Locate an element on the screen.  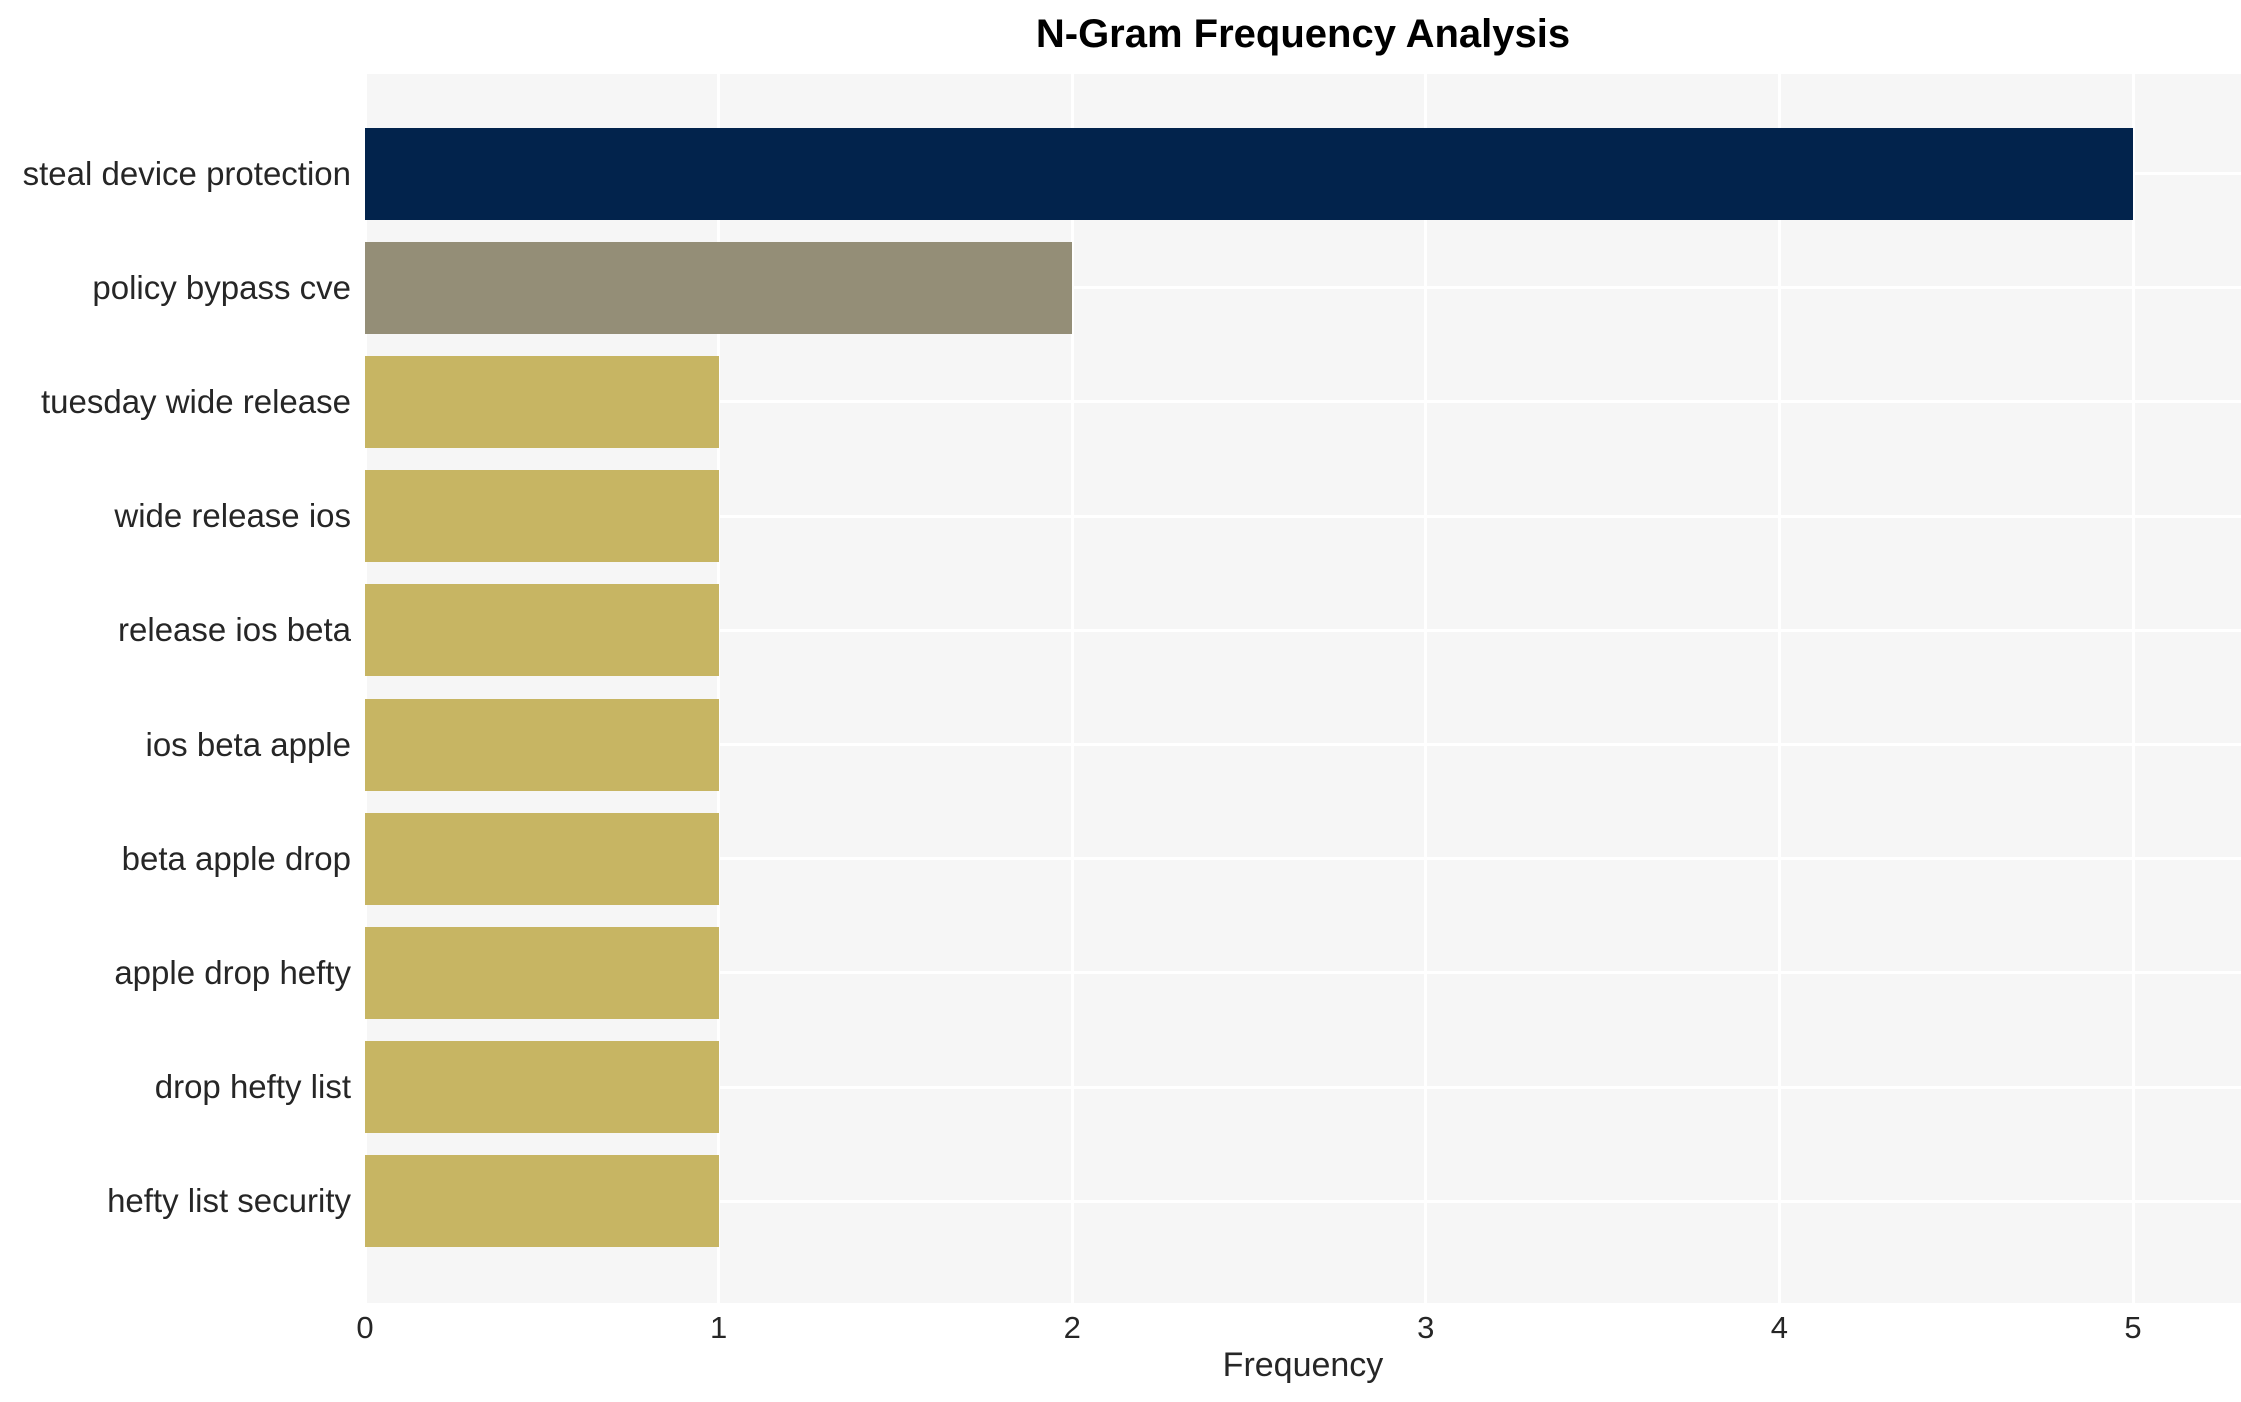
x-tick-label-3: 3 is located at coordinates (1426, 1327).